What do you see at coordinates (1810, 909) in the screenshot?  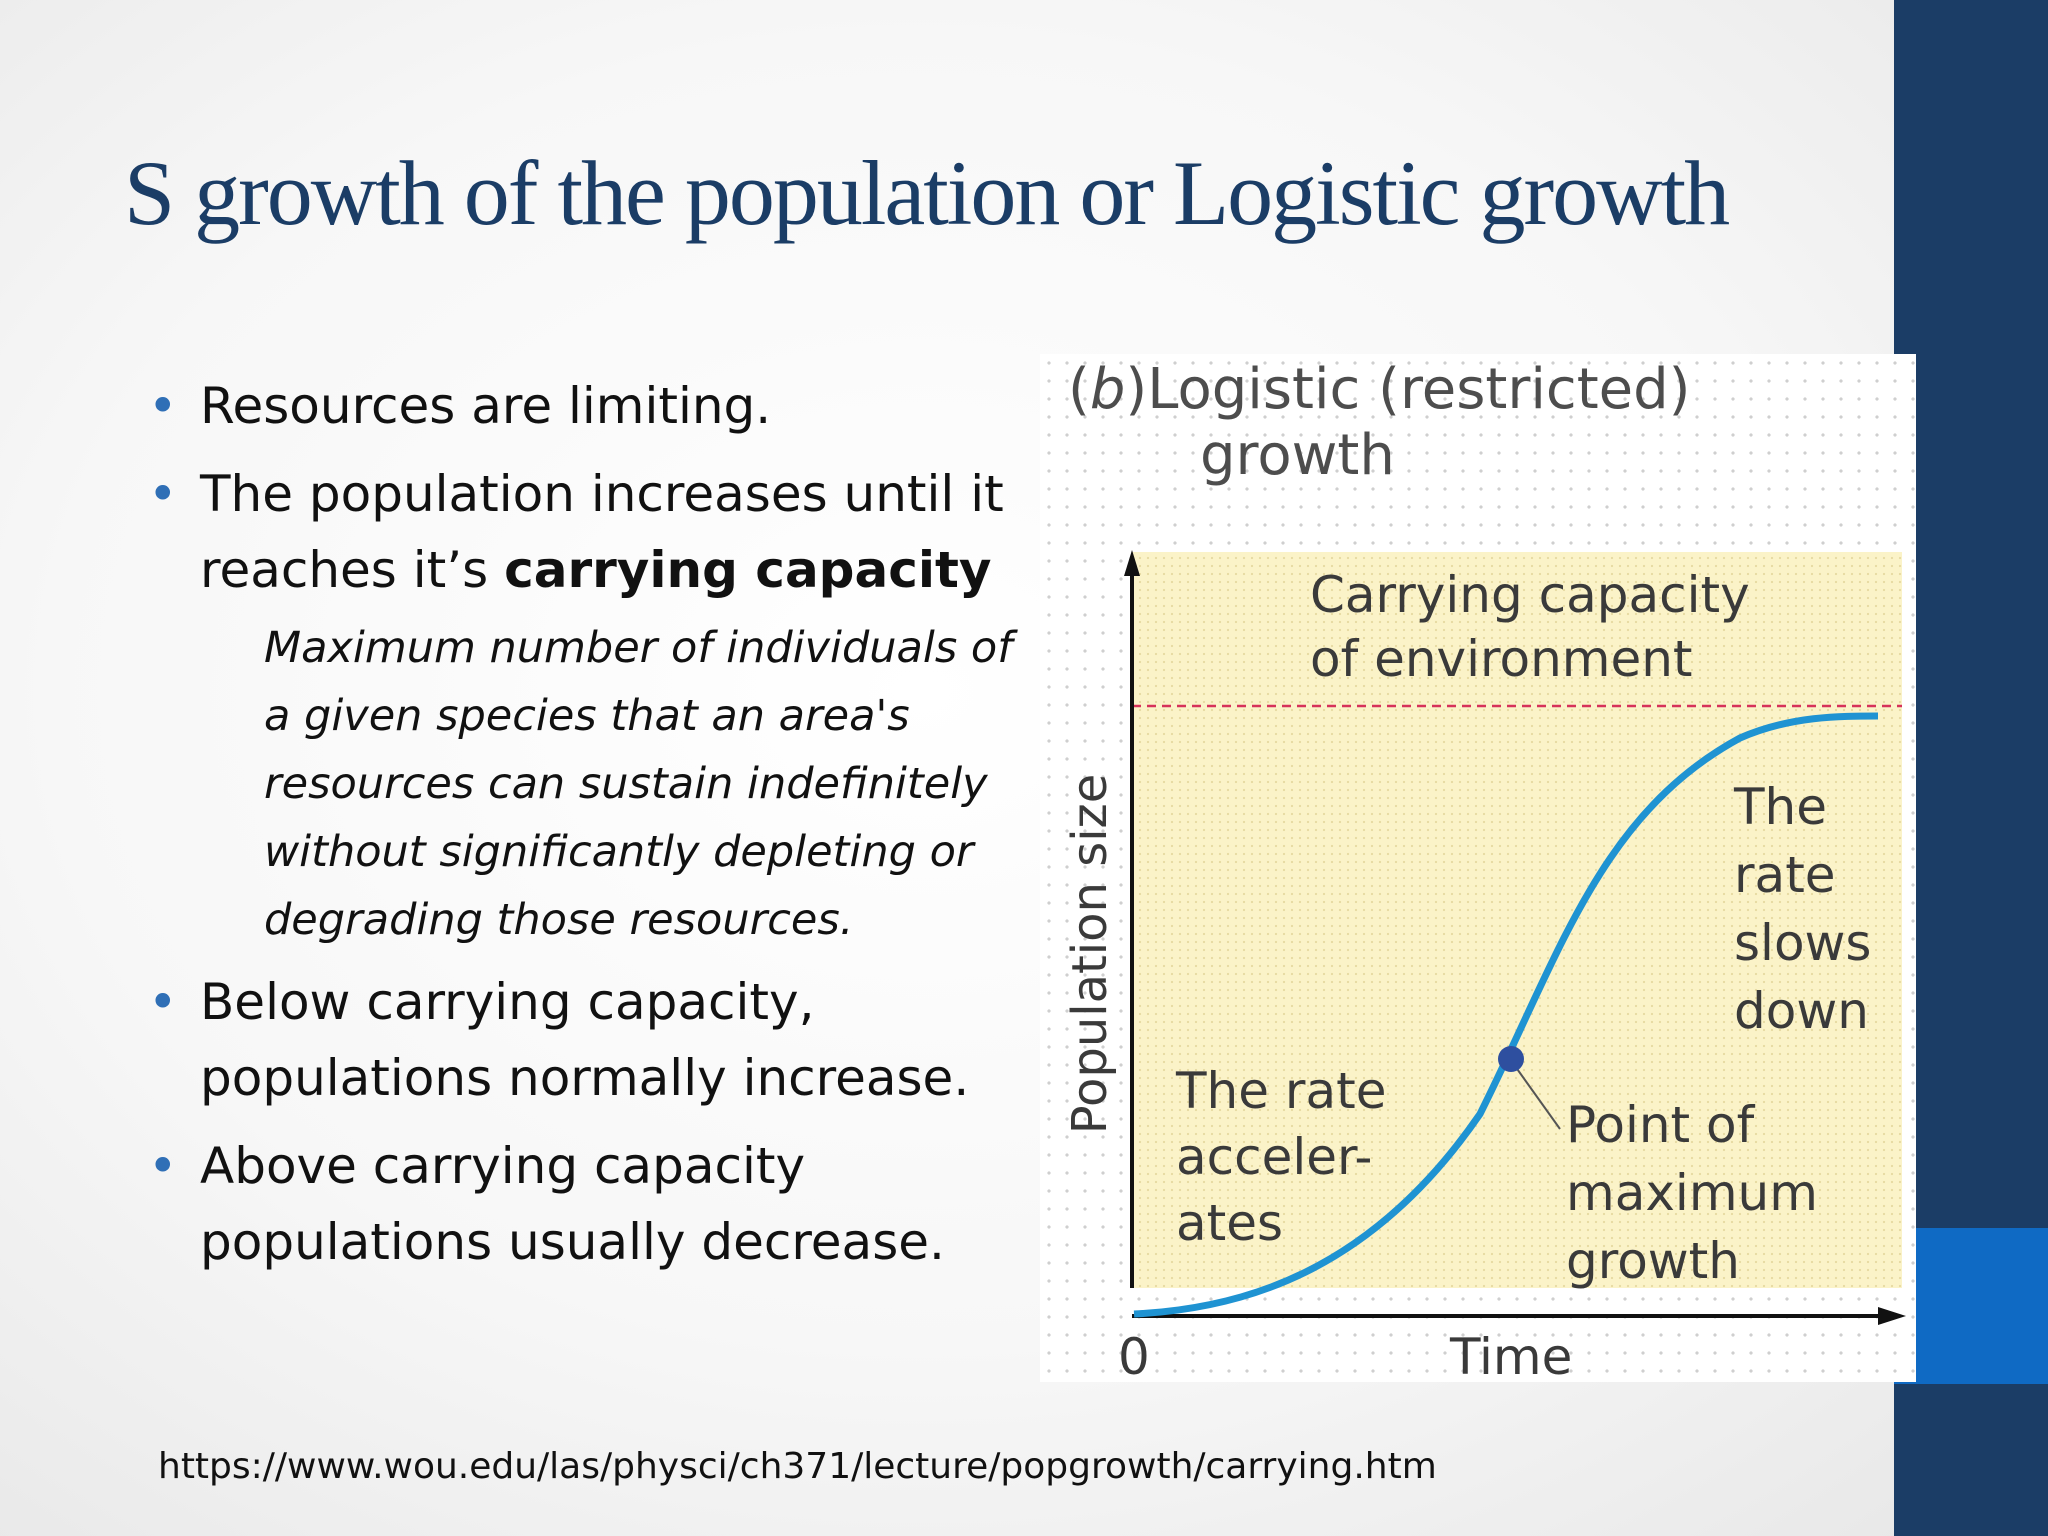 I see `rate-slows-label: The rate slows down` at bounding box center [1810, 909].